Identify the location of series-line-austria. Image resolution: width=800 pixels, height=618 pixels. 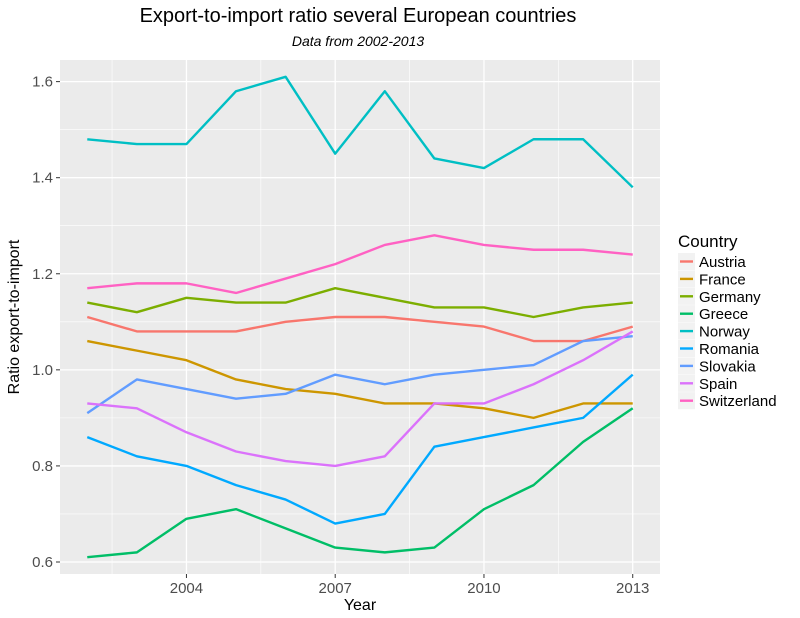
(360, 329).